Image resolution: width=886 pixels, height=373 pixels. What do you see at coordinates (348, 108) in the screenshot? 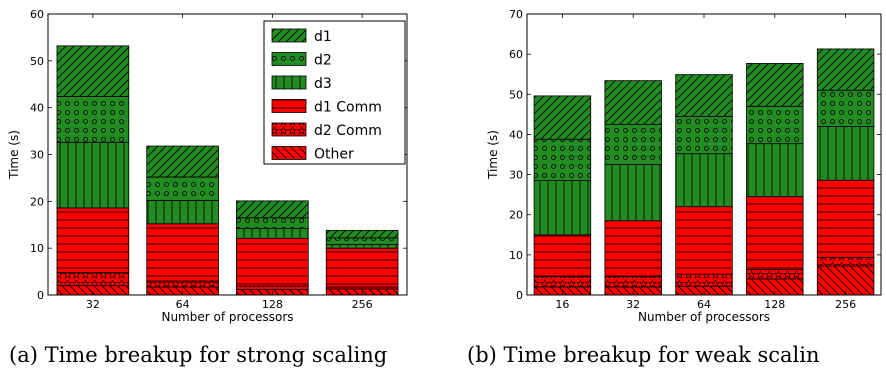
I see `legend-label-d1-comm: d1 Comm` at bounding box center [348, 108].